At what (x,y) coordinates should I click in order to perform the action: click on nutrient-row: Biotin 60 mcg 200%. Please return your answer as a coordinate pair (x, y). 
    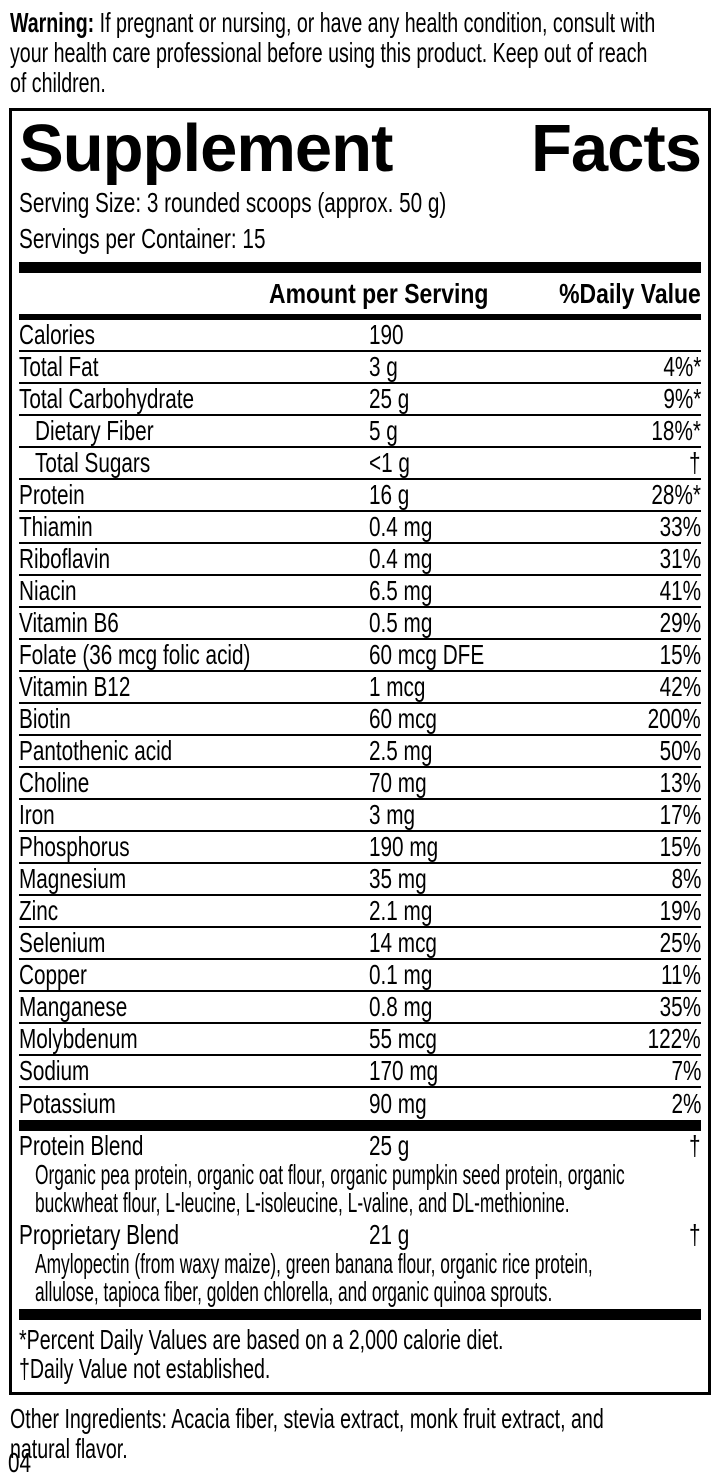
    Looking at the image, I should click on (360, 719).